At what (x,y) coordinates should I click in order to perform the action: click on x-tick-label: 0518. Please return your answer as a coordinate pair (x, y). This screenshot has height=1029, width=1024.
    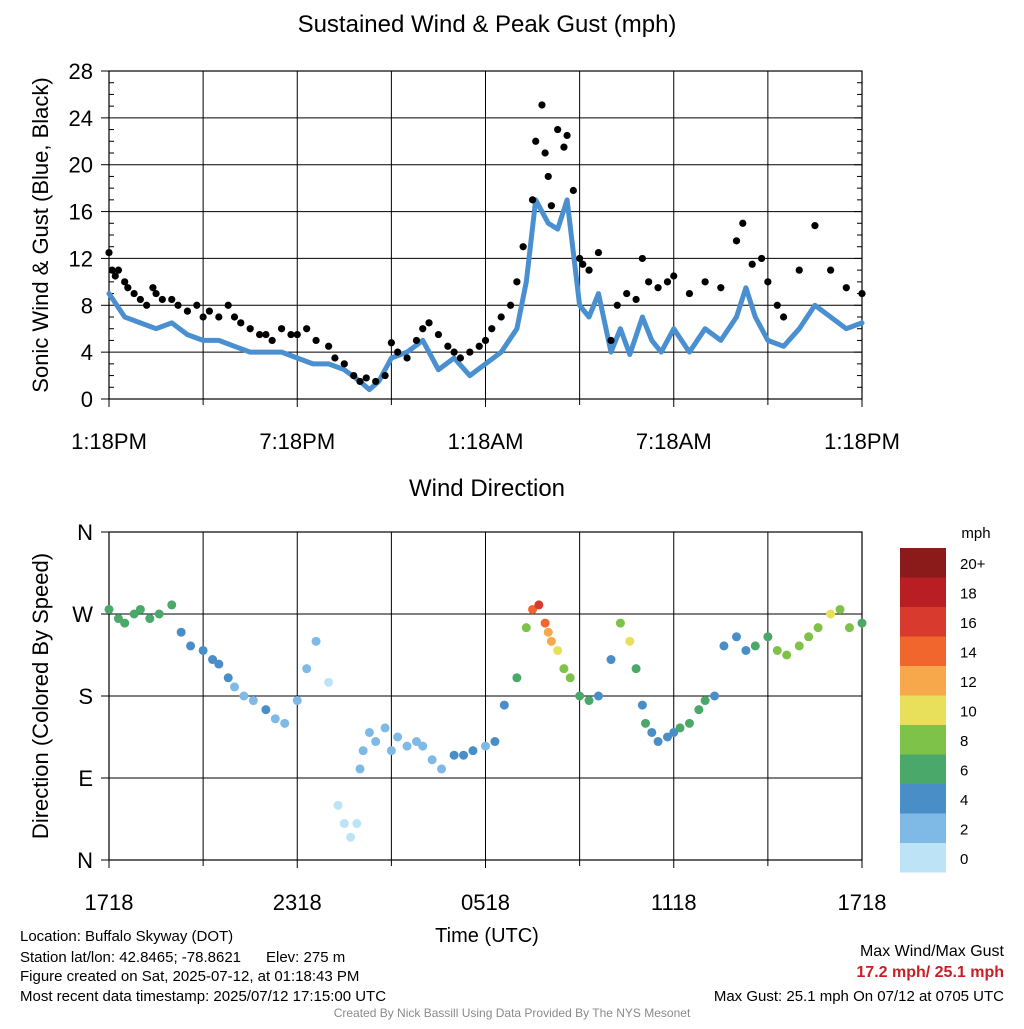
    Looking at the image, I should click on (485, 902).